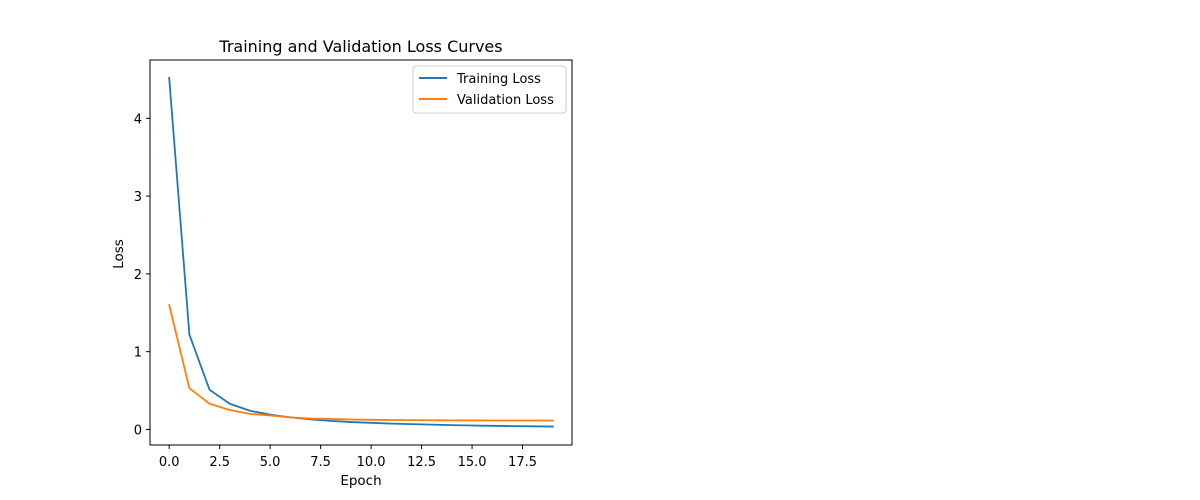 This screenshot has height=500, width=1200. Describe the element at coordinates (360, 481) in the screenshot. I see `x-axis-label: Epoch` at that location.